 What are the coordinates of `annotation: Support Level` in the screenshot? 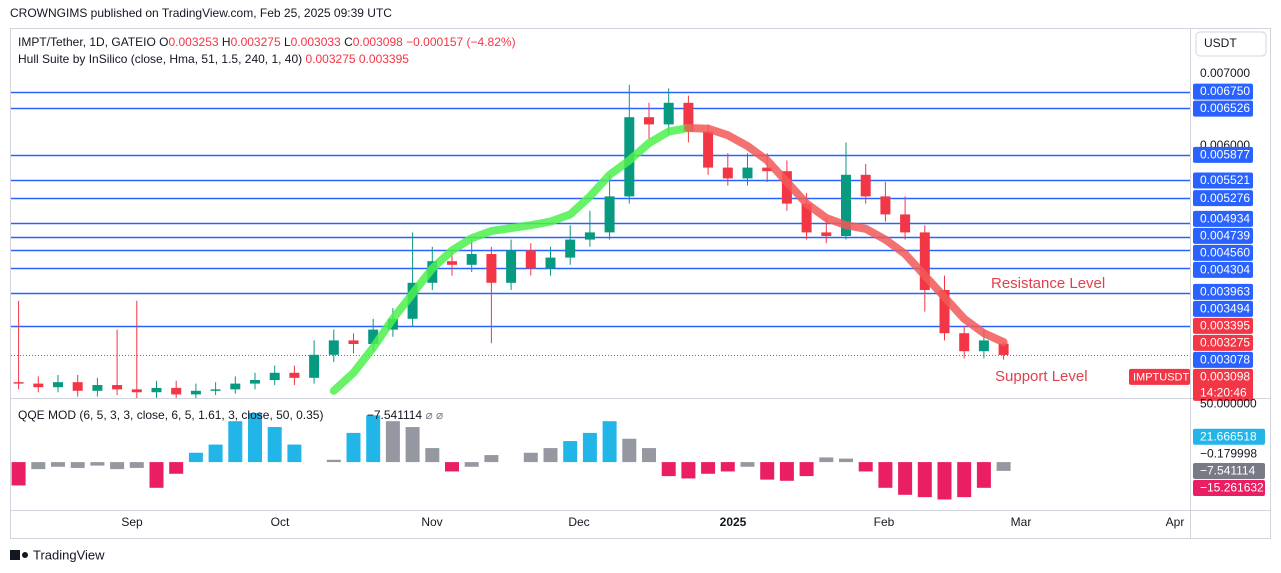 It's located at (1041, 376).